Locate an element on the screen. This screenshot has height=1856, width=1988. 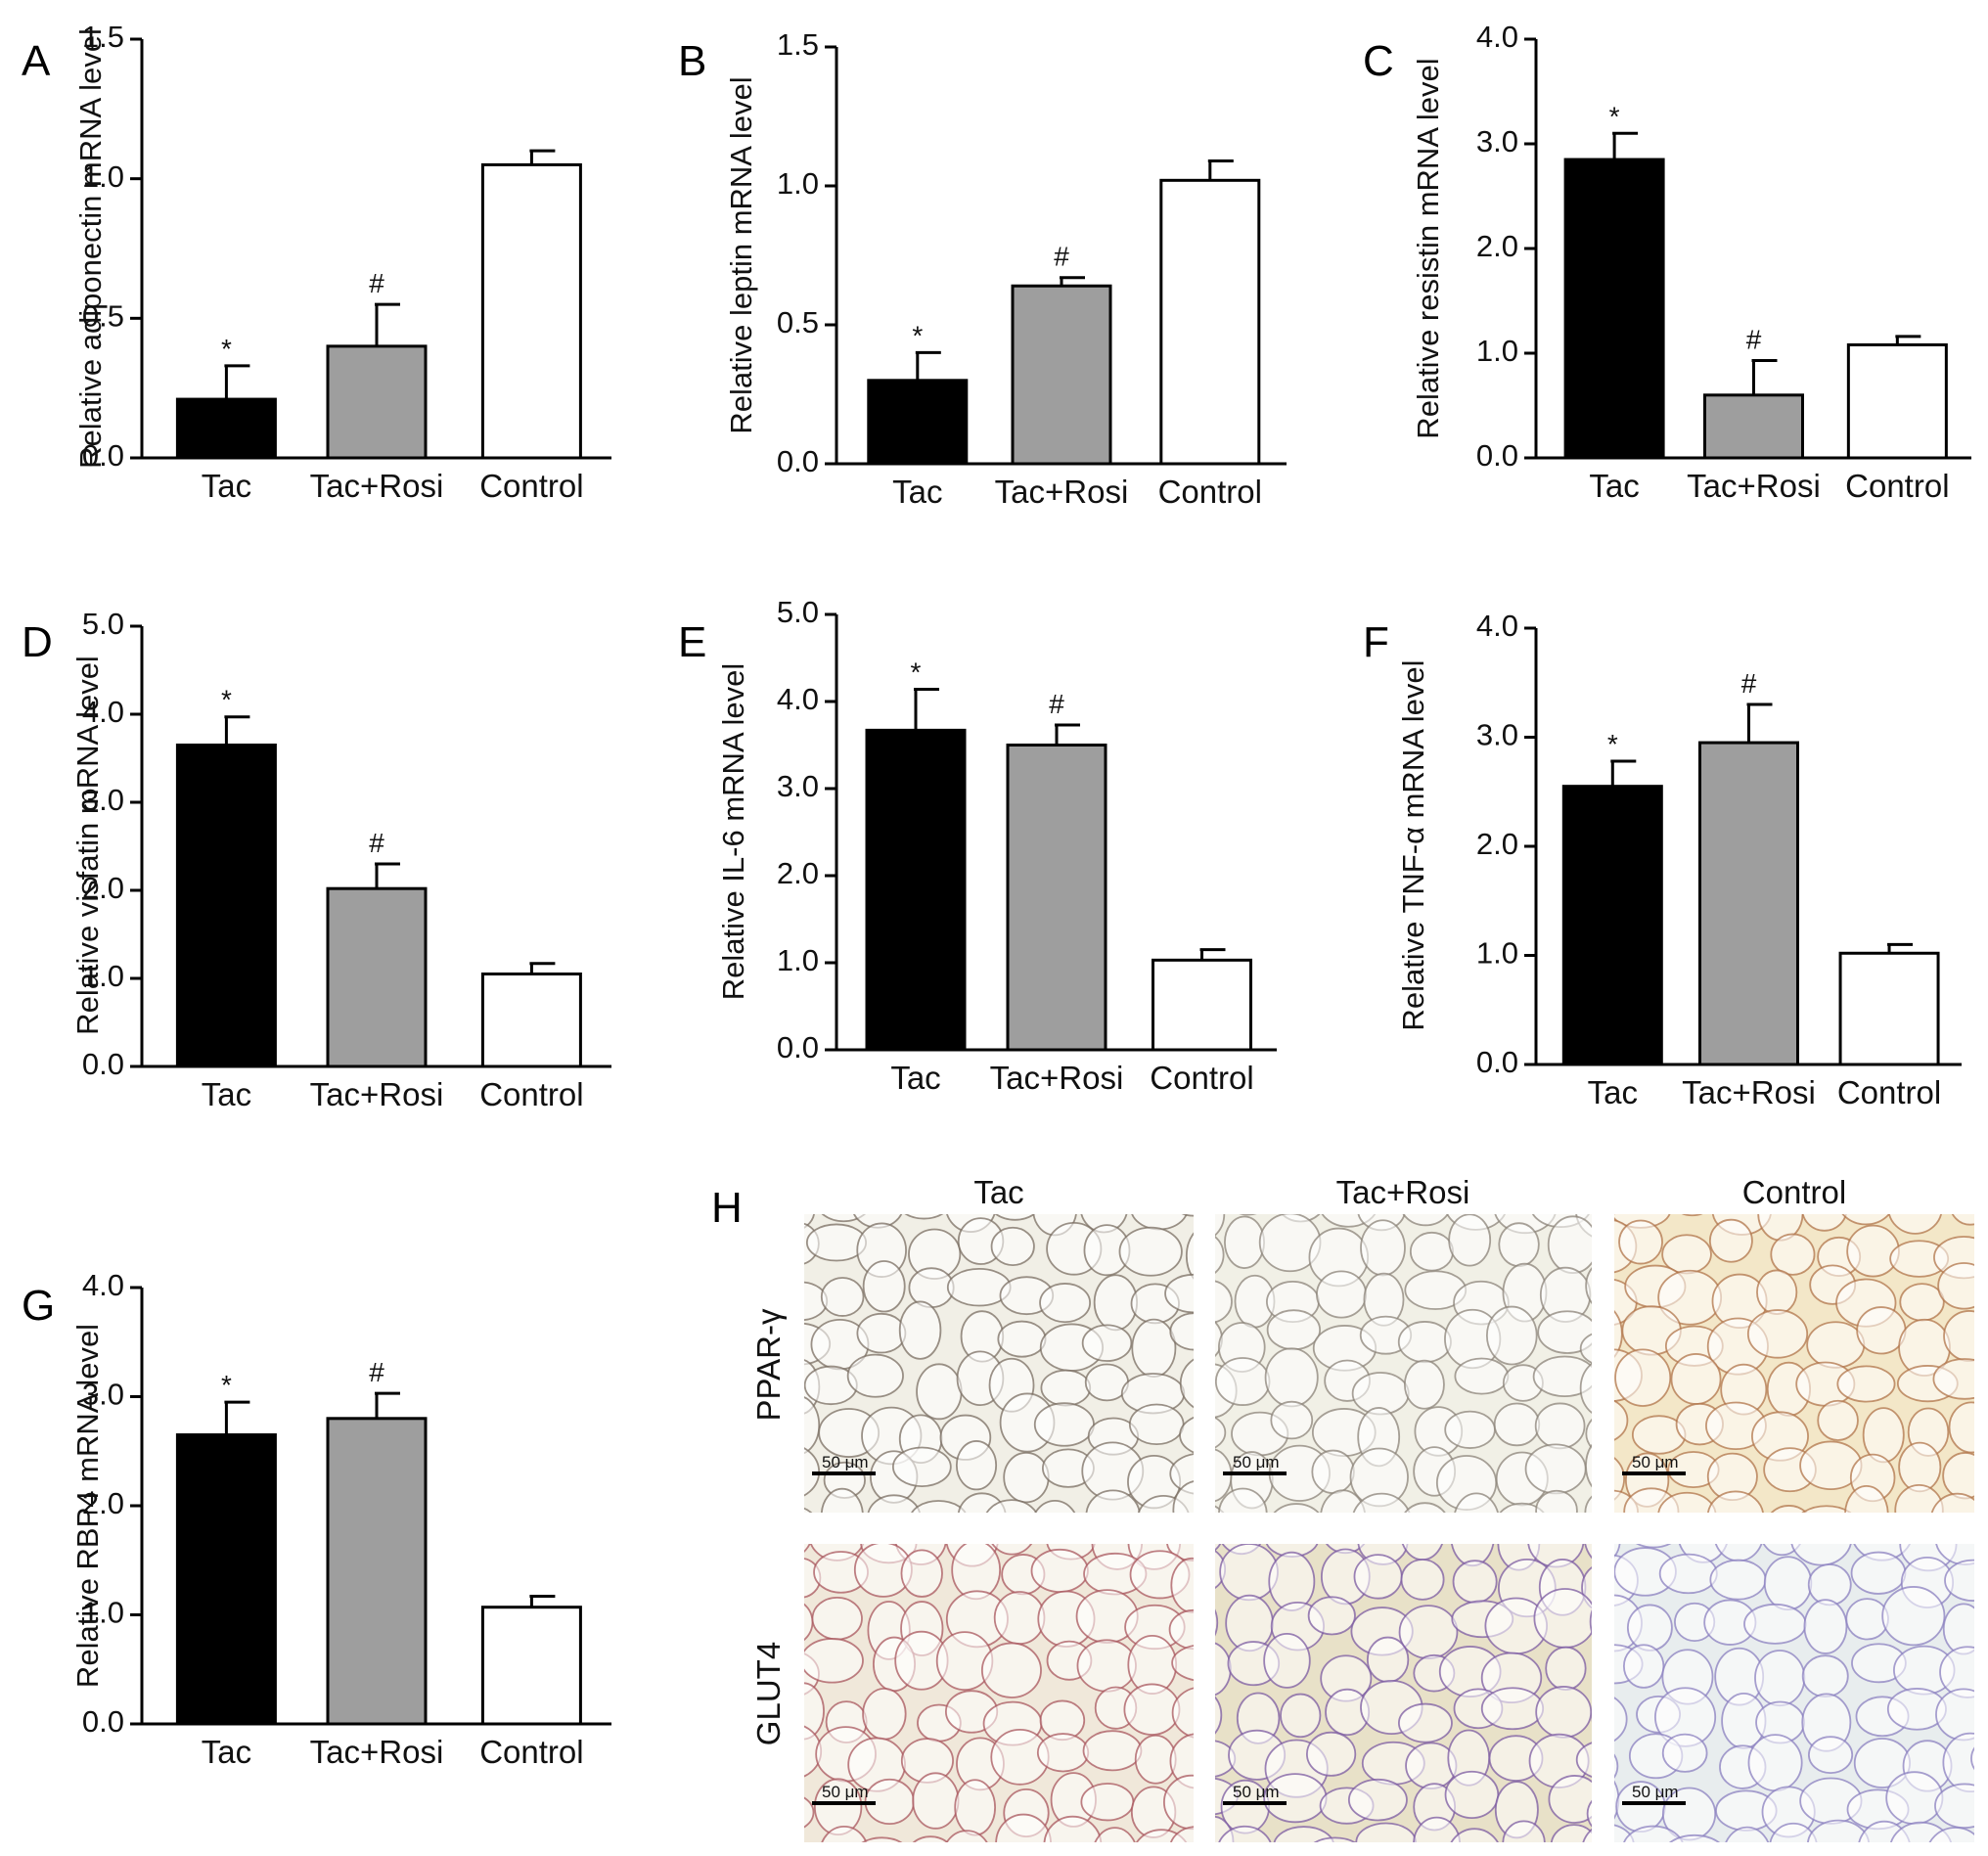
column-label: Tac is located at coordinates (998, 1192).